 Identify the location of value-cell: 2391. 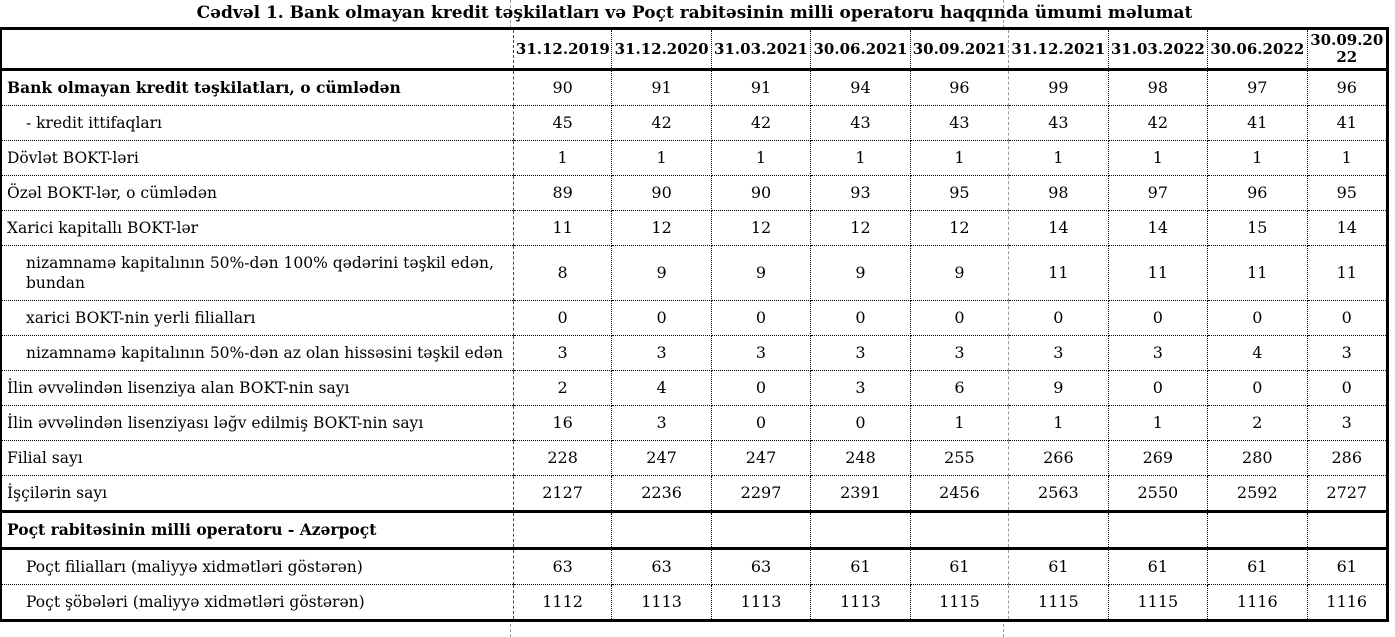
(860, 493).